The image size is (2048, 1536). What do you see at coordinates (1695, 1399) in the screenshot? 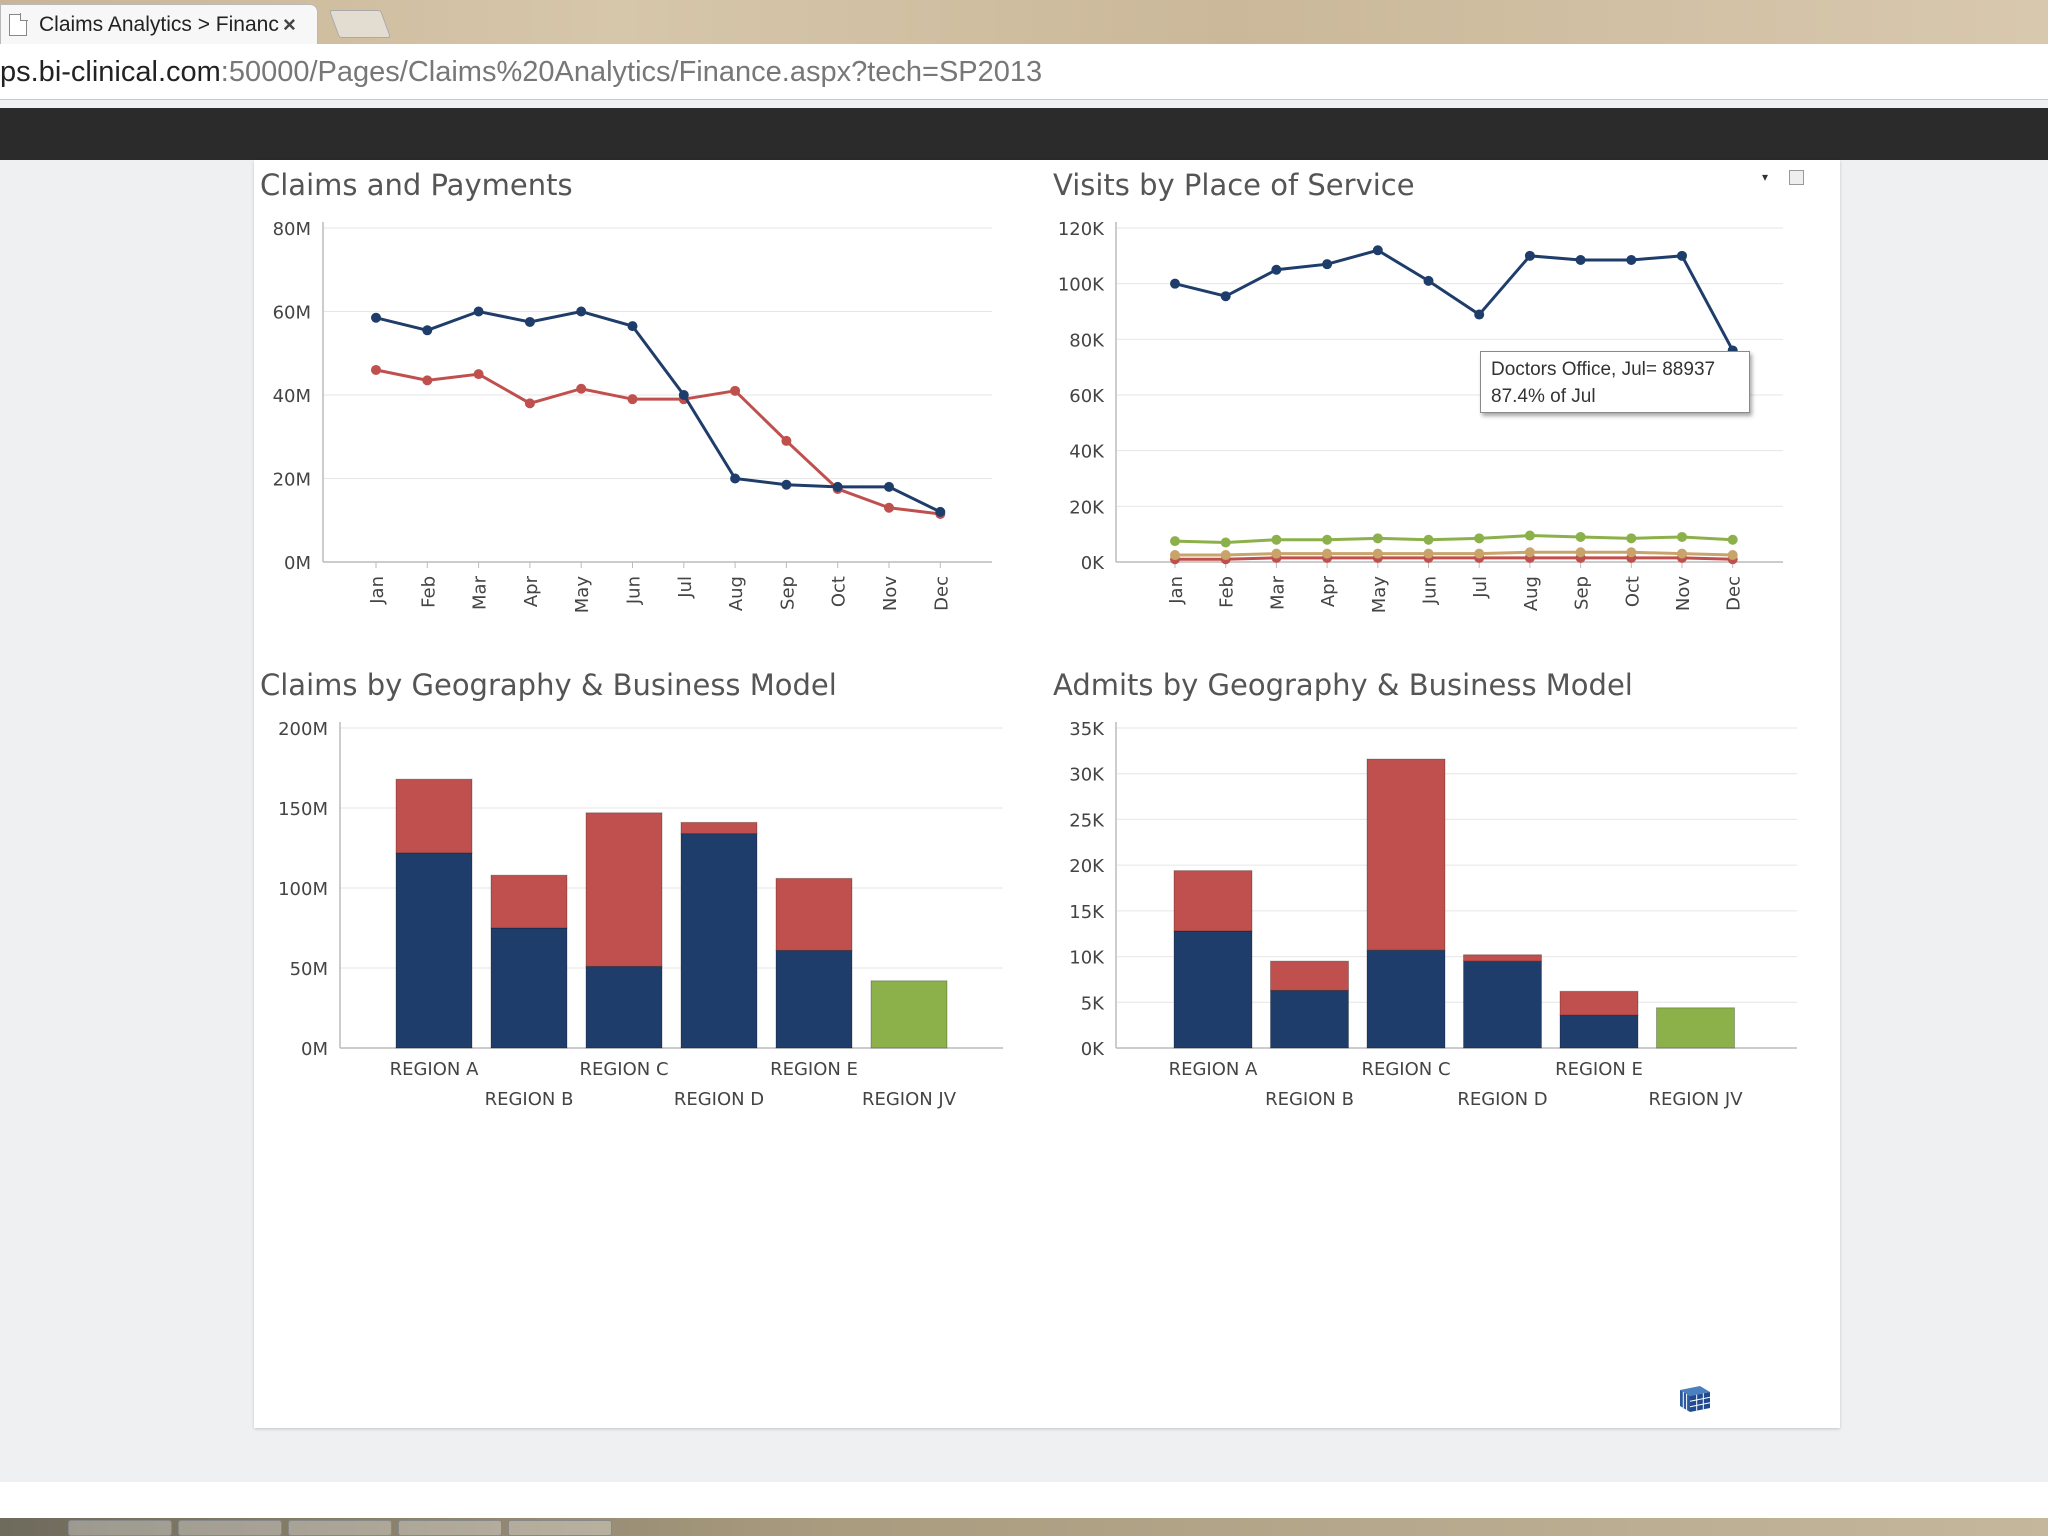
I see `grid-cube-icon` at bounding box center [1695, 1399].